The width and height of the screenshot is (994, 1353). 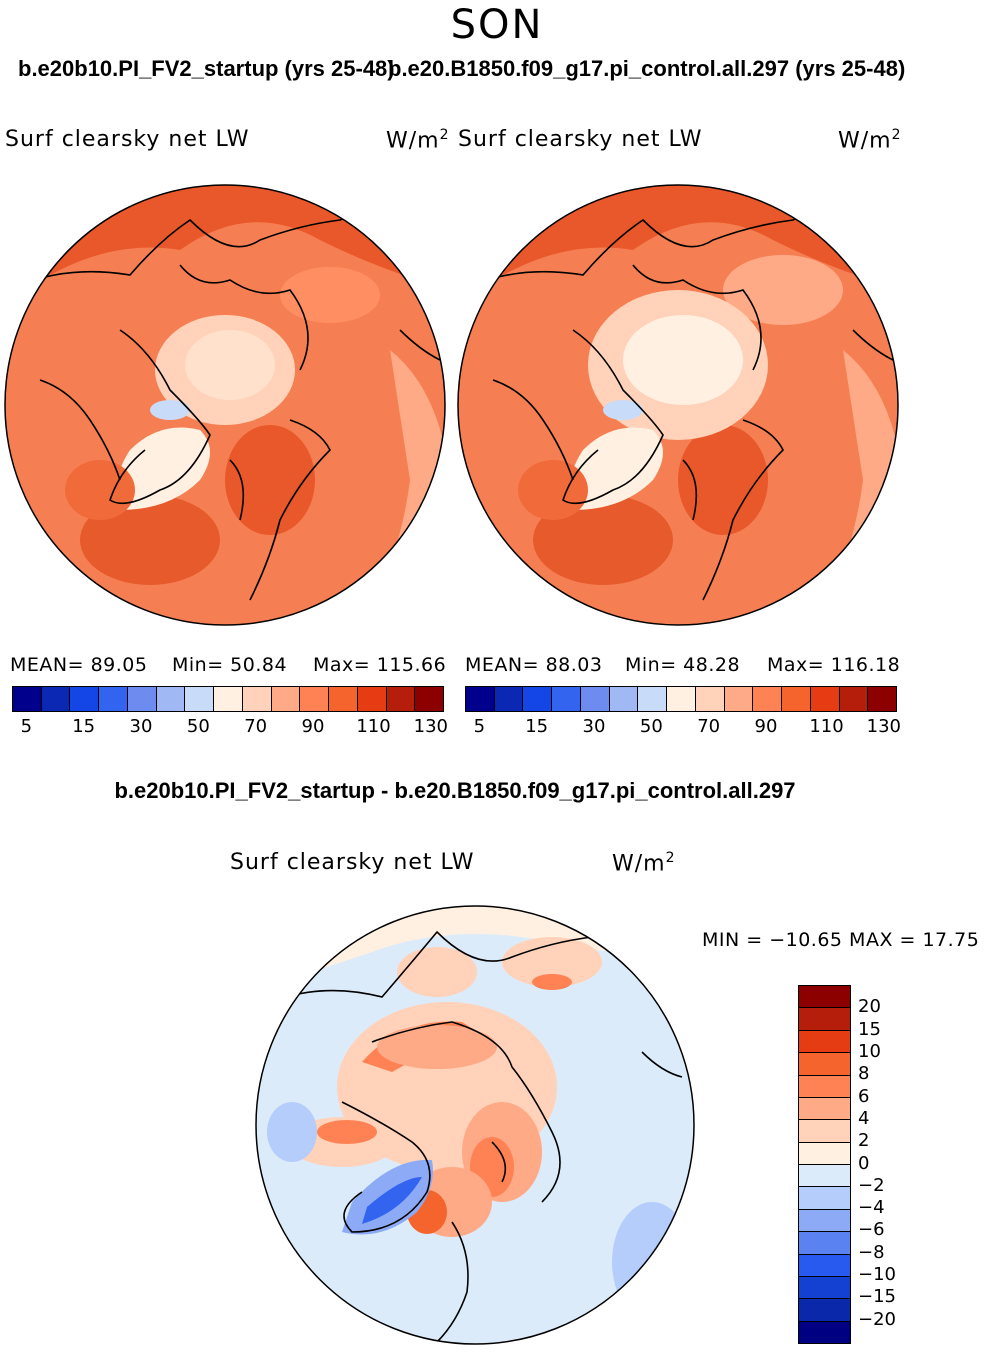 What do you see at coordinates (877, 1319) in the screenshot?
I see `colorbar-tick-label: −20` at bounding box center [877, 1319].